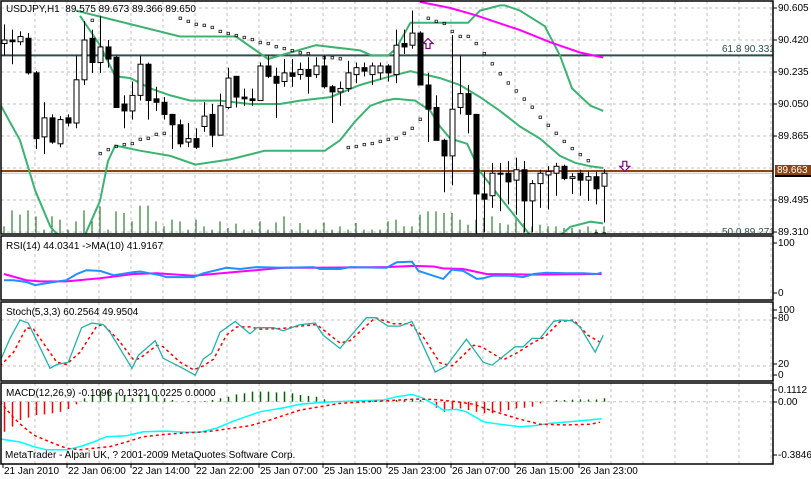 This screenshot has height=479, width=811. Describe the element at coordinates (793, 72) in the screenshot. I see `y-axis-label: 90.235` at that location.